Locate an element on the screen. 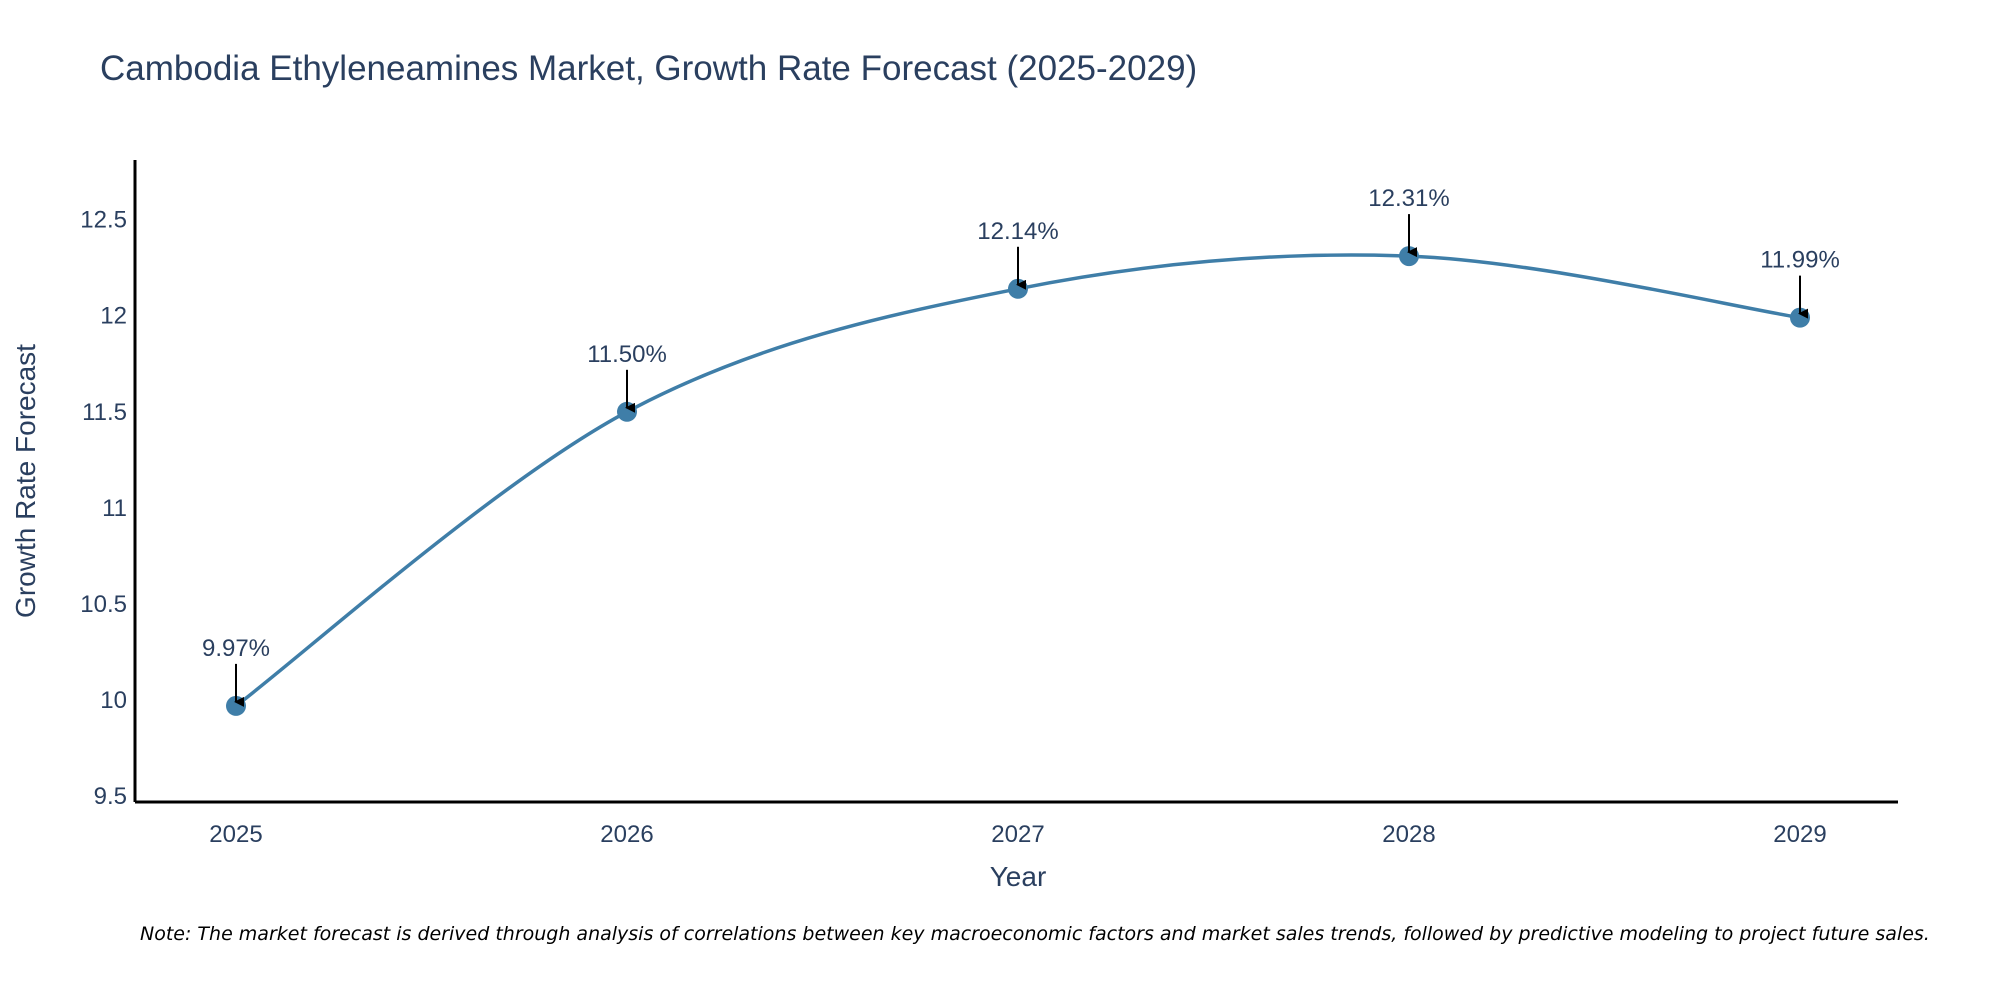 Image resolution: width=2000 pixels, height=1000 pixels. x-tick-label: 2026 is located at coordinates (626, 834).